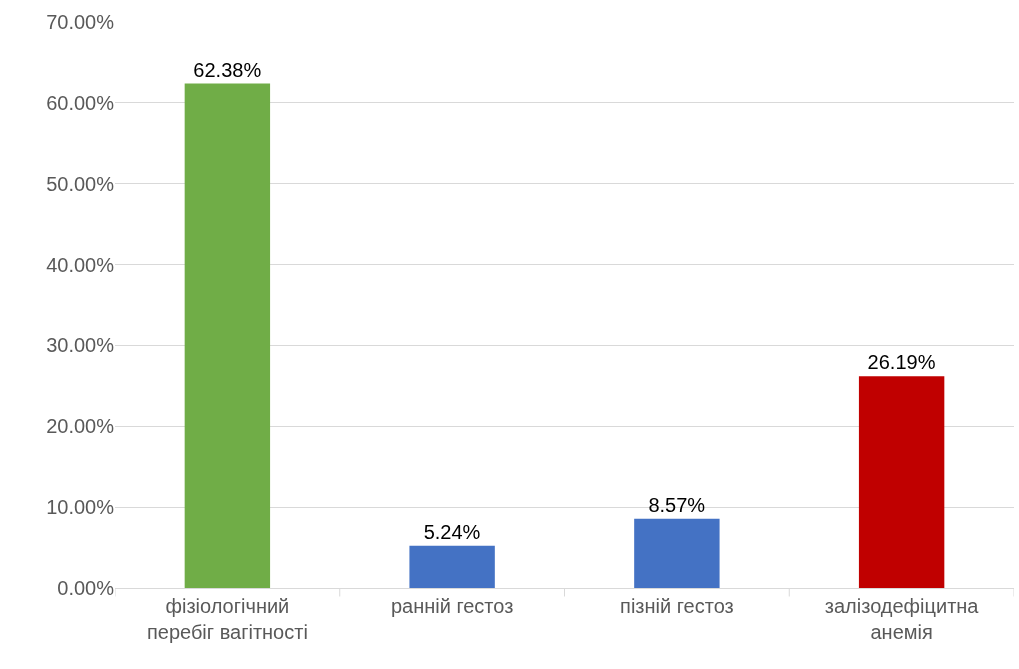 This screenshot has height=669, width=1019. I want to click on data-label: 5.24%, so click(452, 531).